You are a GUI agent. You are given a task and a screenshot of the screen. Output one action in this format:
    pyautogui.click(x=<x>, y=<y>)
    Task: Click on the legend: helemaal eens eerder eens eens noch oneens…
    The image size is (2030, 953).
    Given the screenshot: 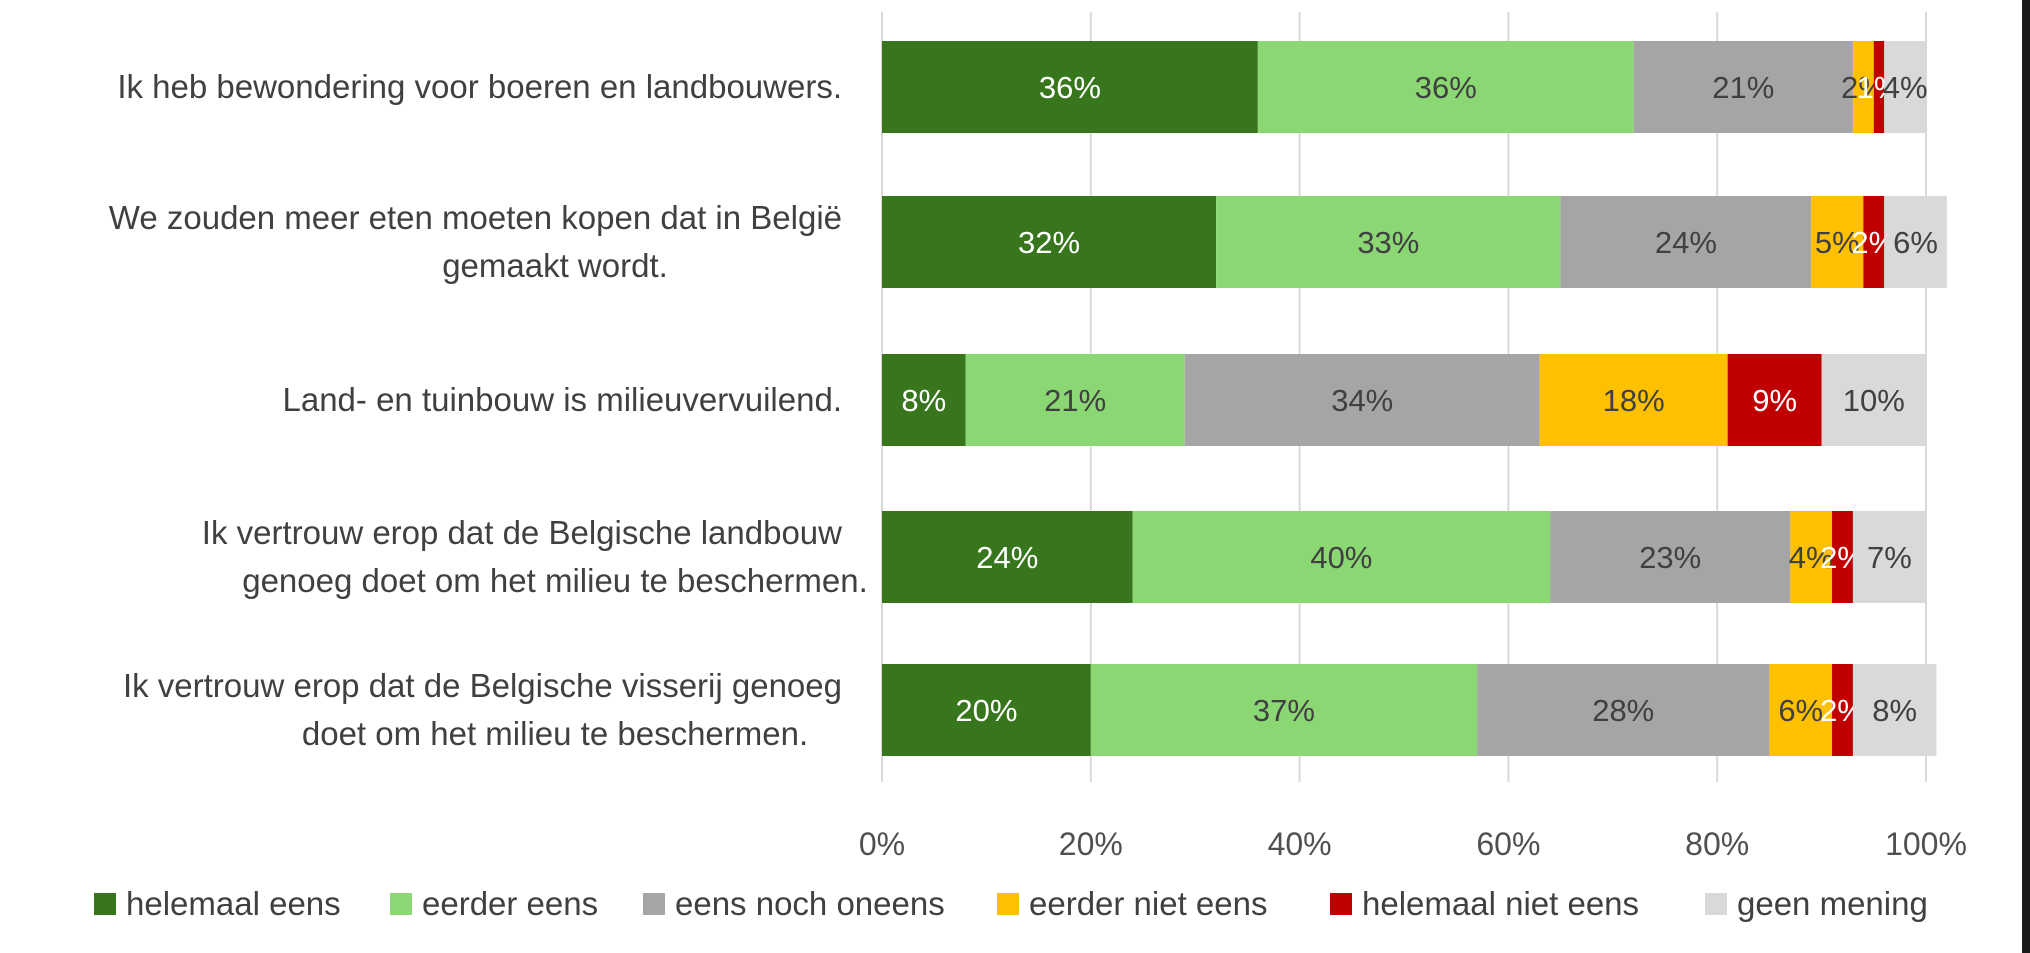 What is the action you would take?
    pyautogui.click(x=1011, y=903)
    